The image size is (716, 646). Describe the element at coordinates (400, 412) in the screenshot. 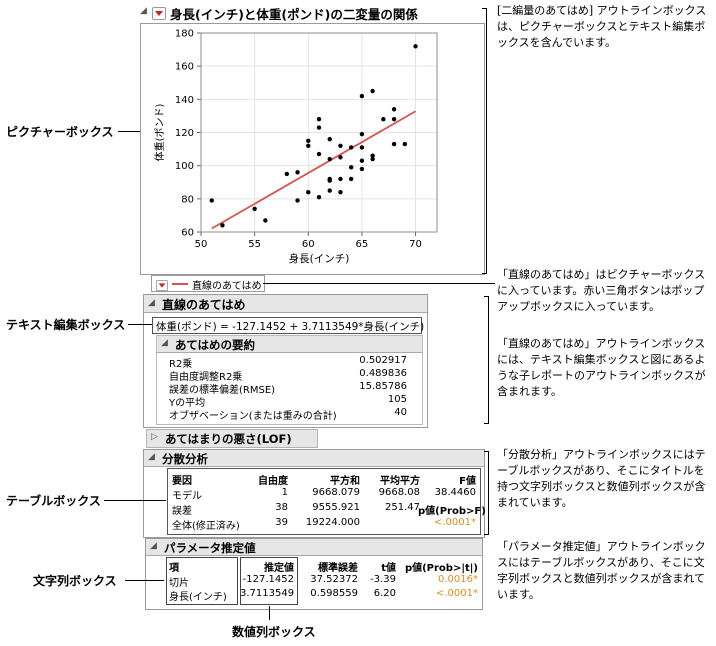

I see `summary-value: 40` at that location.